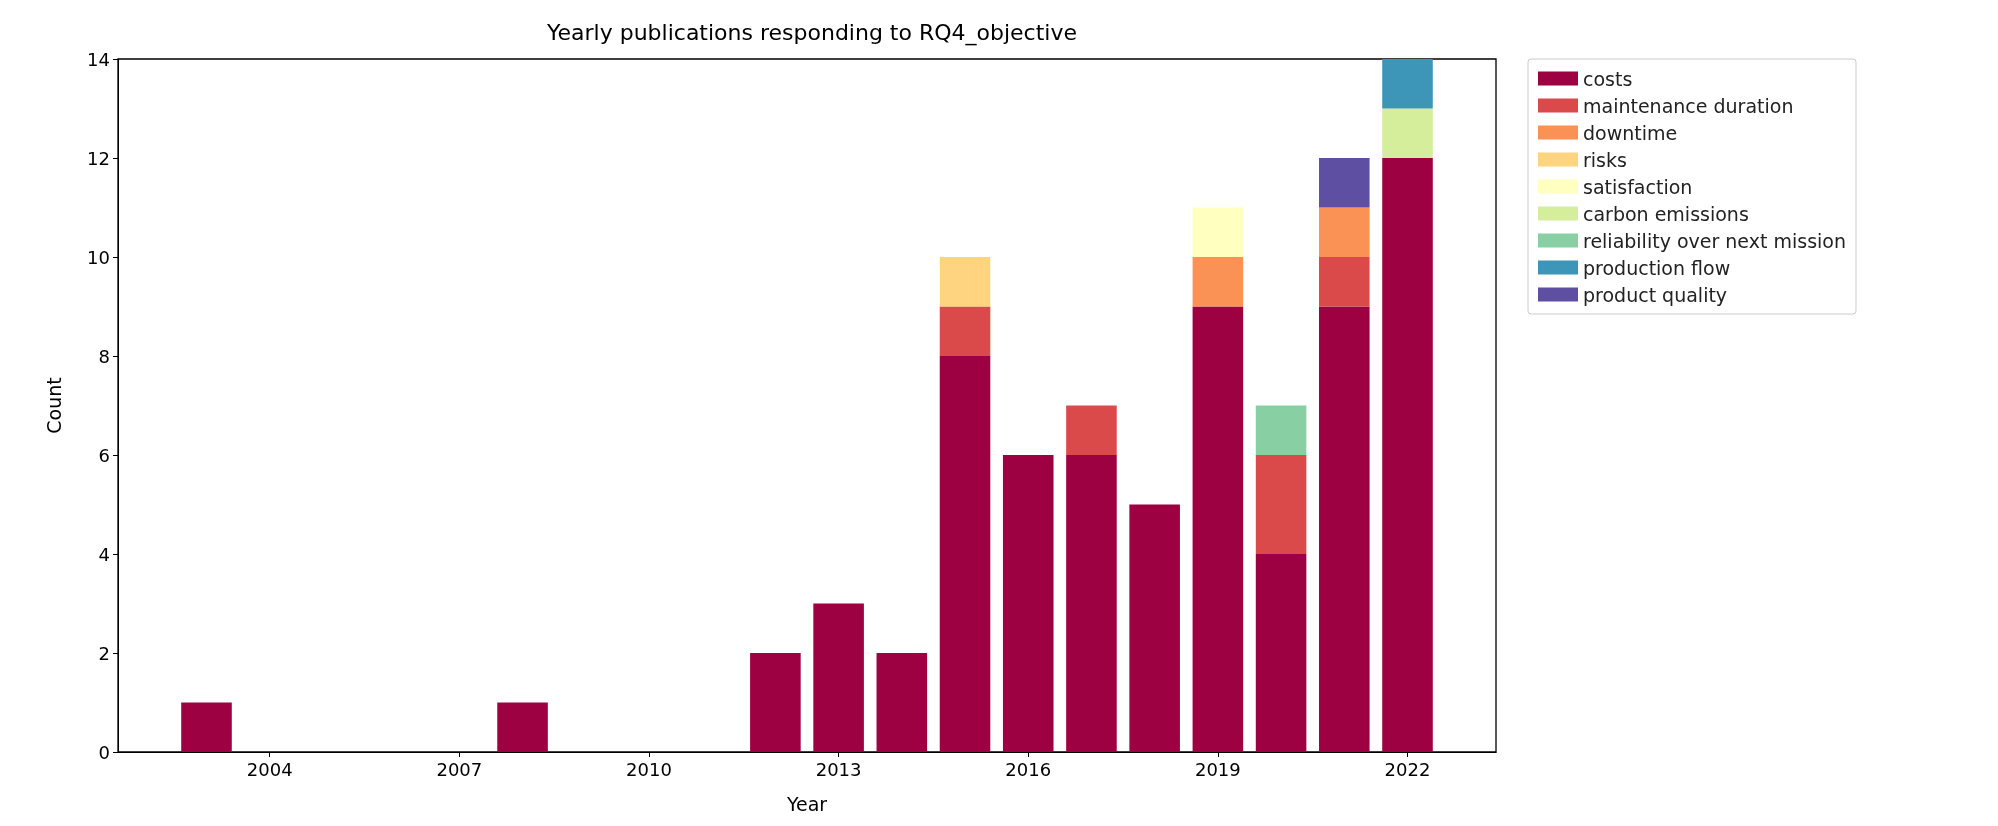  I want to click on legend-label: product quality, so click(1655, 294).